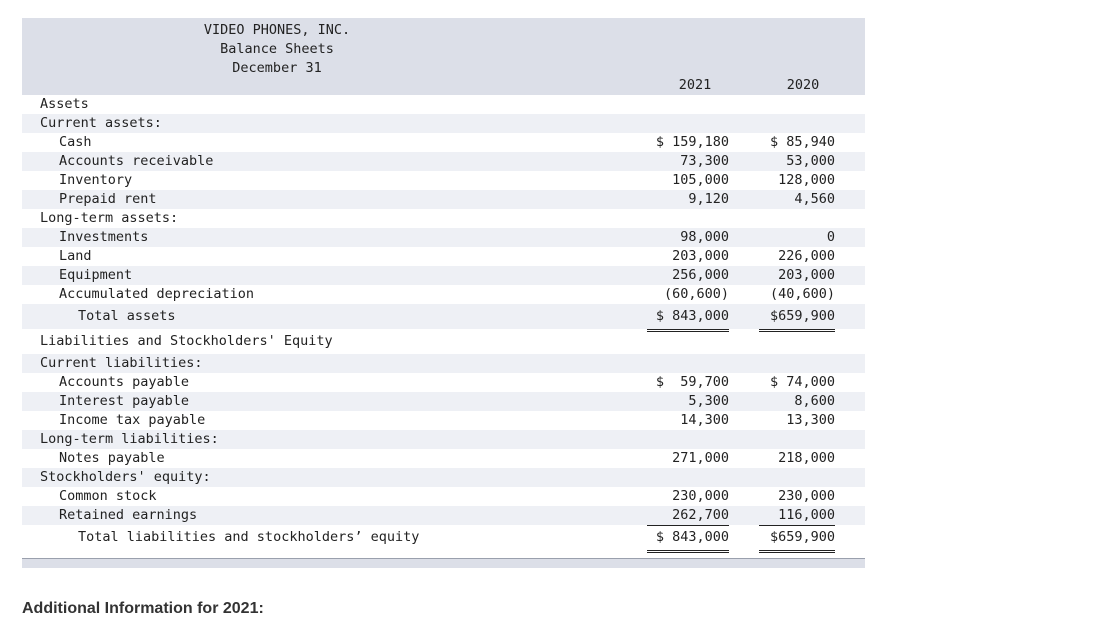 This screenshot has height=618, width=1097. What do you see at coordinates (443, 439) in the screenshot?
I see `subsection-long-term-liabilities: Long-term liabilities:` at bounding box center [443, 439].